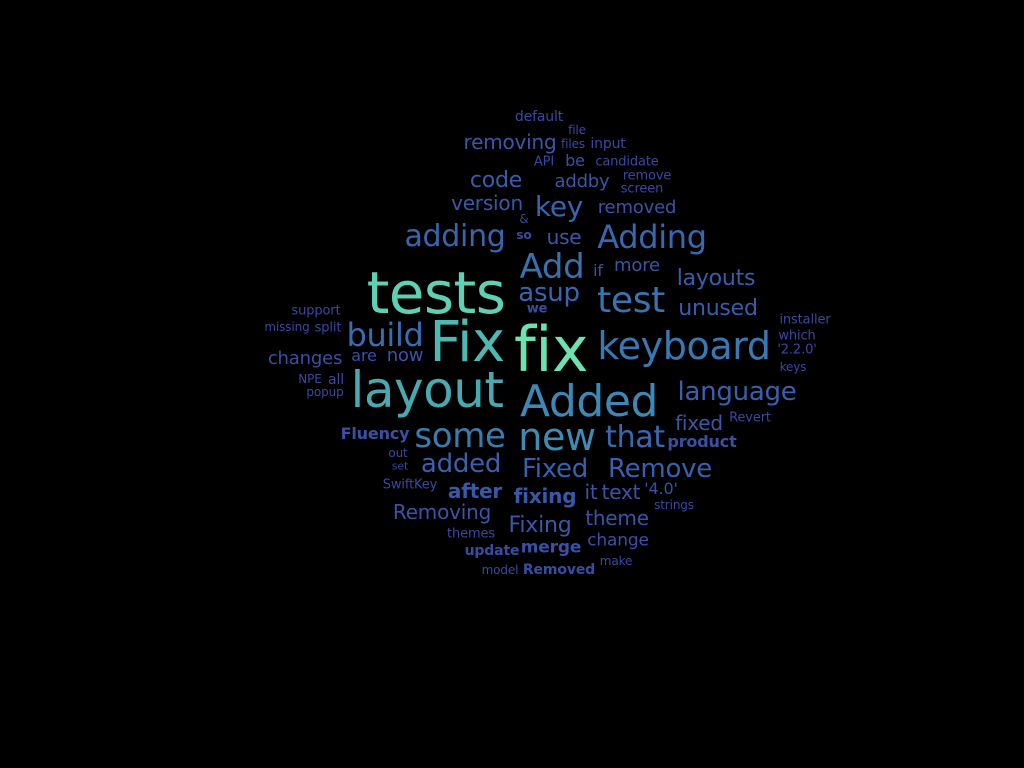 The width and height of the screenshot is (1024, 768). I want to click on word-removing: Removing, so click(442, 512).